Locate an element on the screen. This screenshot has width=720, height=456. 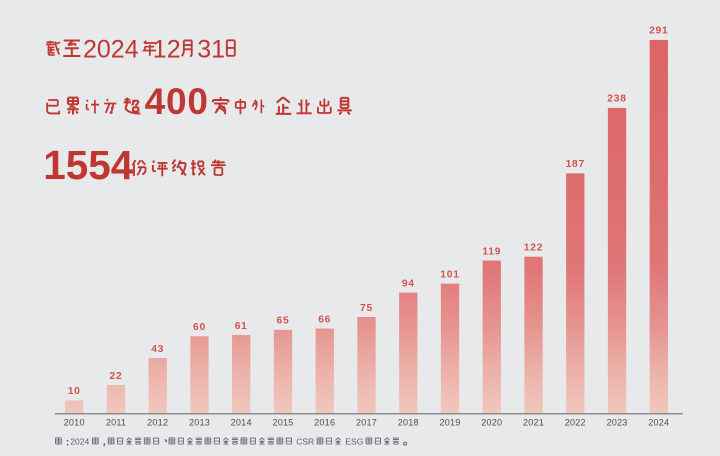
svg-text: 2019 is located at coordinates (449, 422).